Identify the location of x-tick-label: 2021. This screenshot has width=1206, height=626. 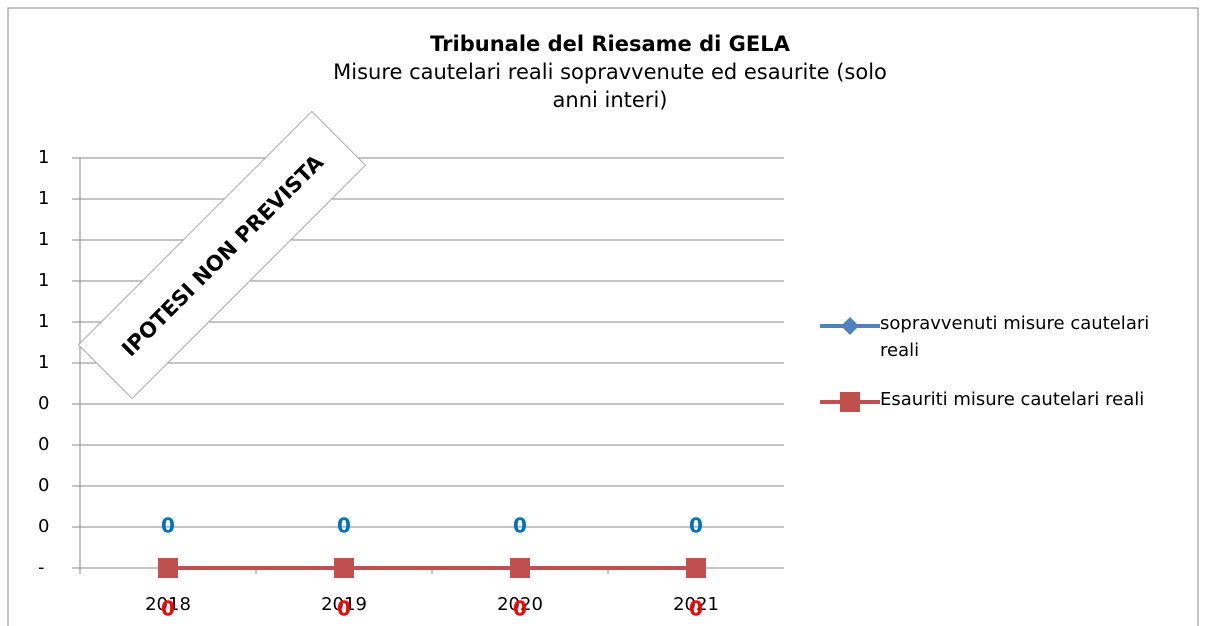
(696, 604).